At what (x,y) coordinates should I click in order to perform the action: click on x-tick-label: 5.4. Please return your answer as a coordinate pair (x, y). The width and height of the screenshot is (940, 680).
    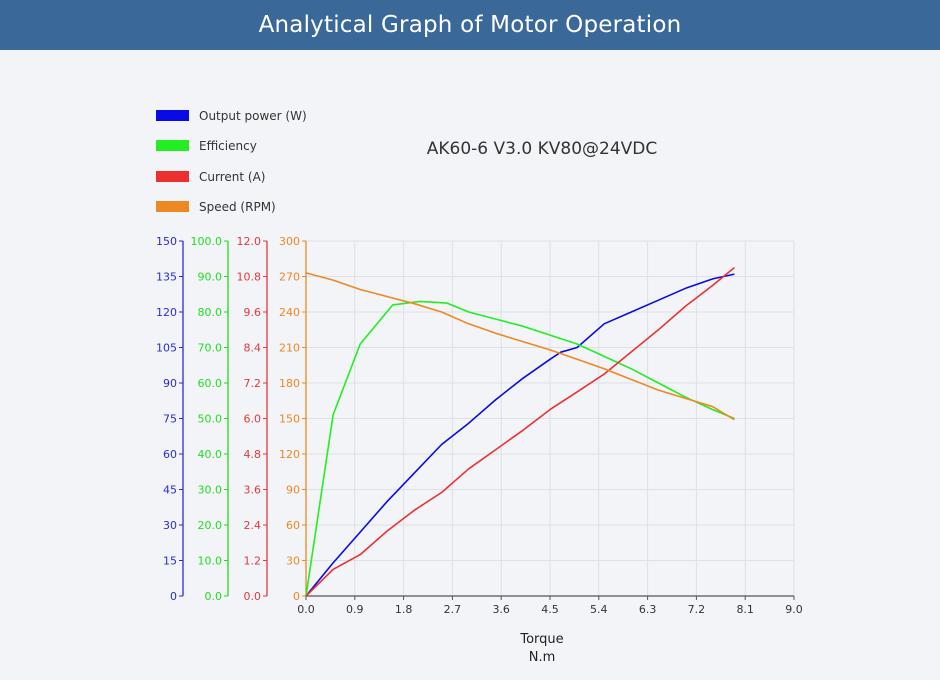
    Looking at the image, I should click on (599, 609).